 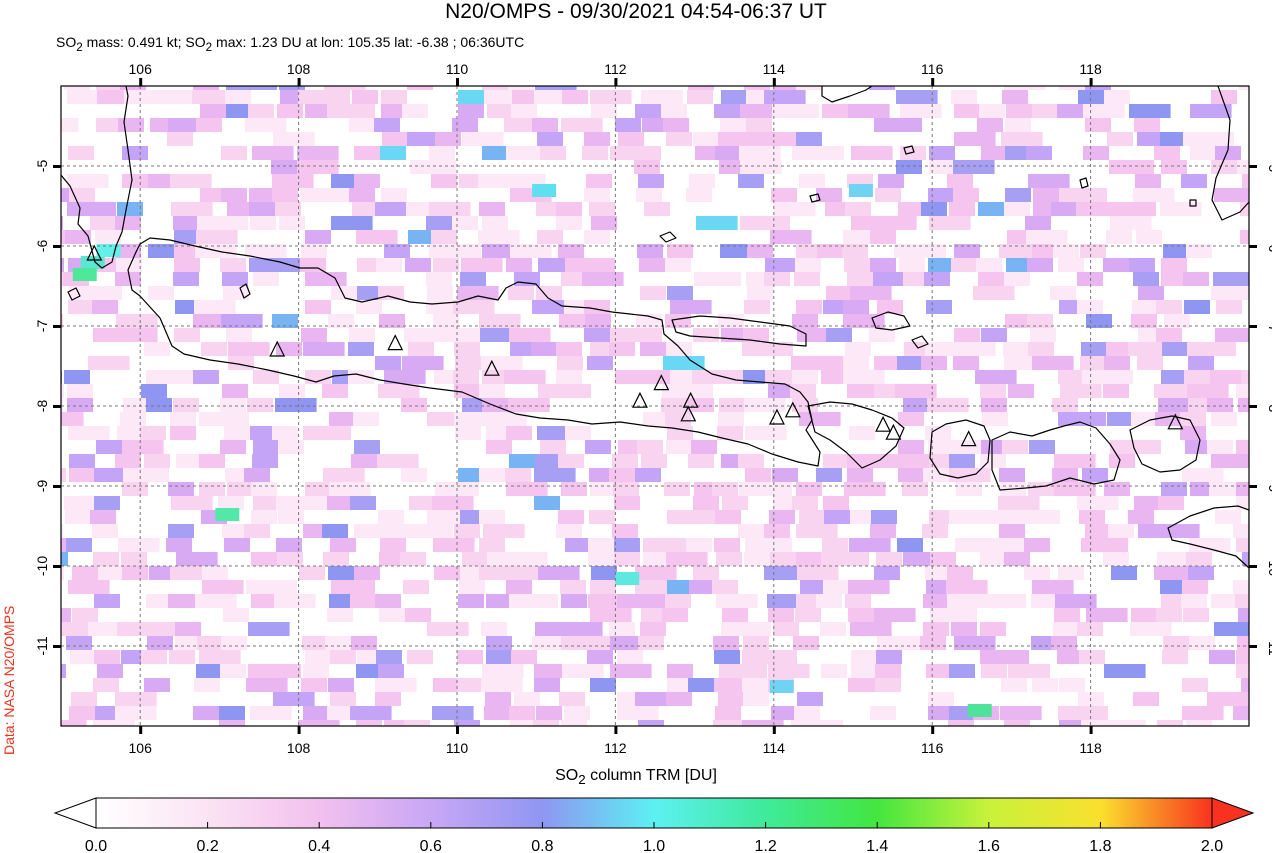 I want to click on lat-tick-label-right: -5, so click(x=1269, y=166).